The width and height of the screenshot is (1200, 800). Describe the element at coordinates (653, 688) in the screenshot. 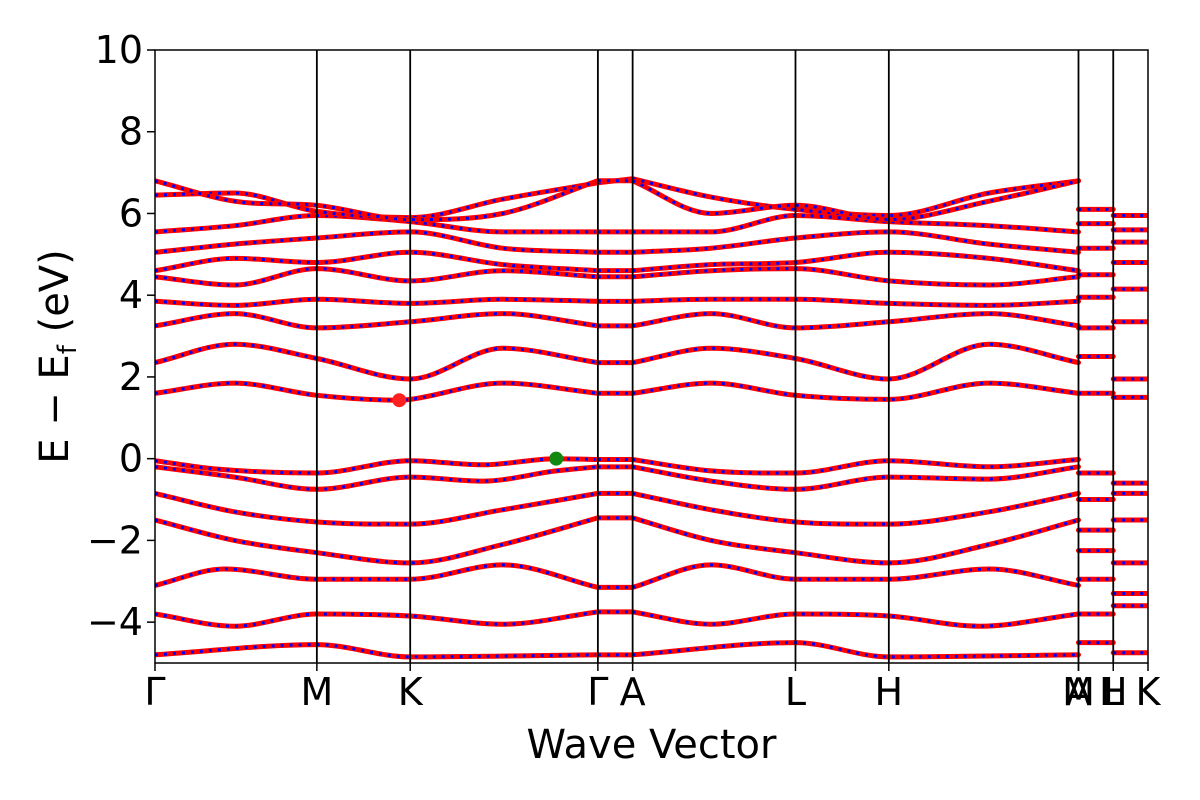

I see `x-axis-ticks: Γ M K Γ A L H AM LH K` at that location.